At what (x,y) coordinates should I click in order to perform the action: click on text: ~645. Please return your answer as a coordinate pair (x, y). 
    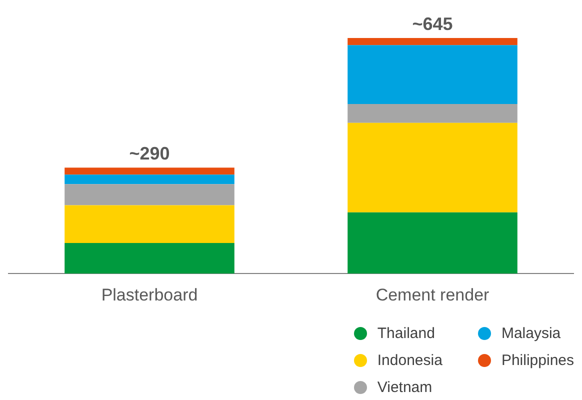
    Looking at the image, I should click on (432, 24).